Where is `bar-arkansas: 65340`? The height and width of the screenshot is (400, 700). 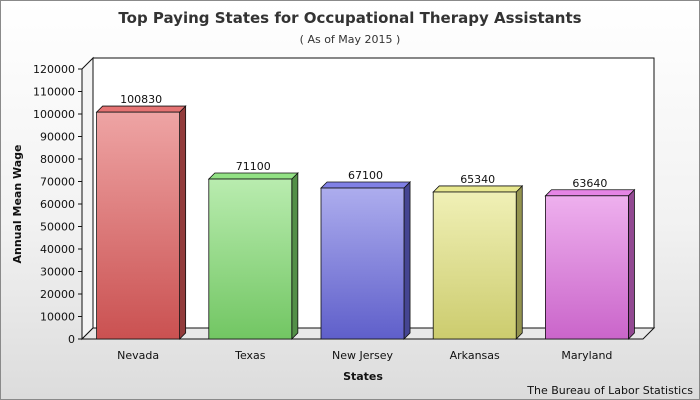 bar-arkansas: 65340 is located at coordinates (478, 256).